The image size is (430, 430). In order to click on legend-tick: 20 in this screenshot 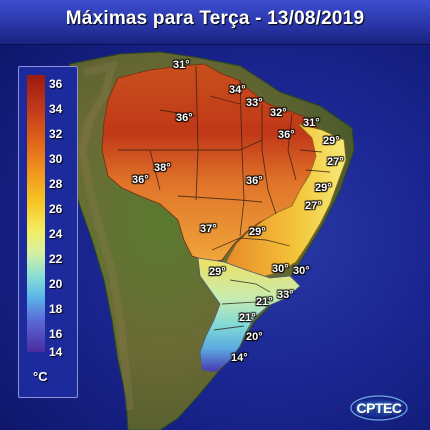, I will do `click(56, 284)`.